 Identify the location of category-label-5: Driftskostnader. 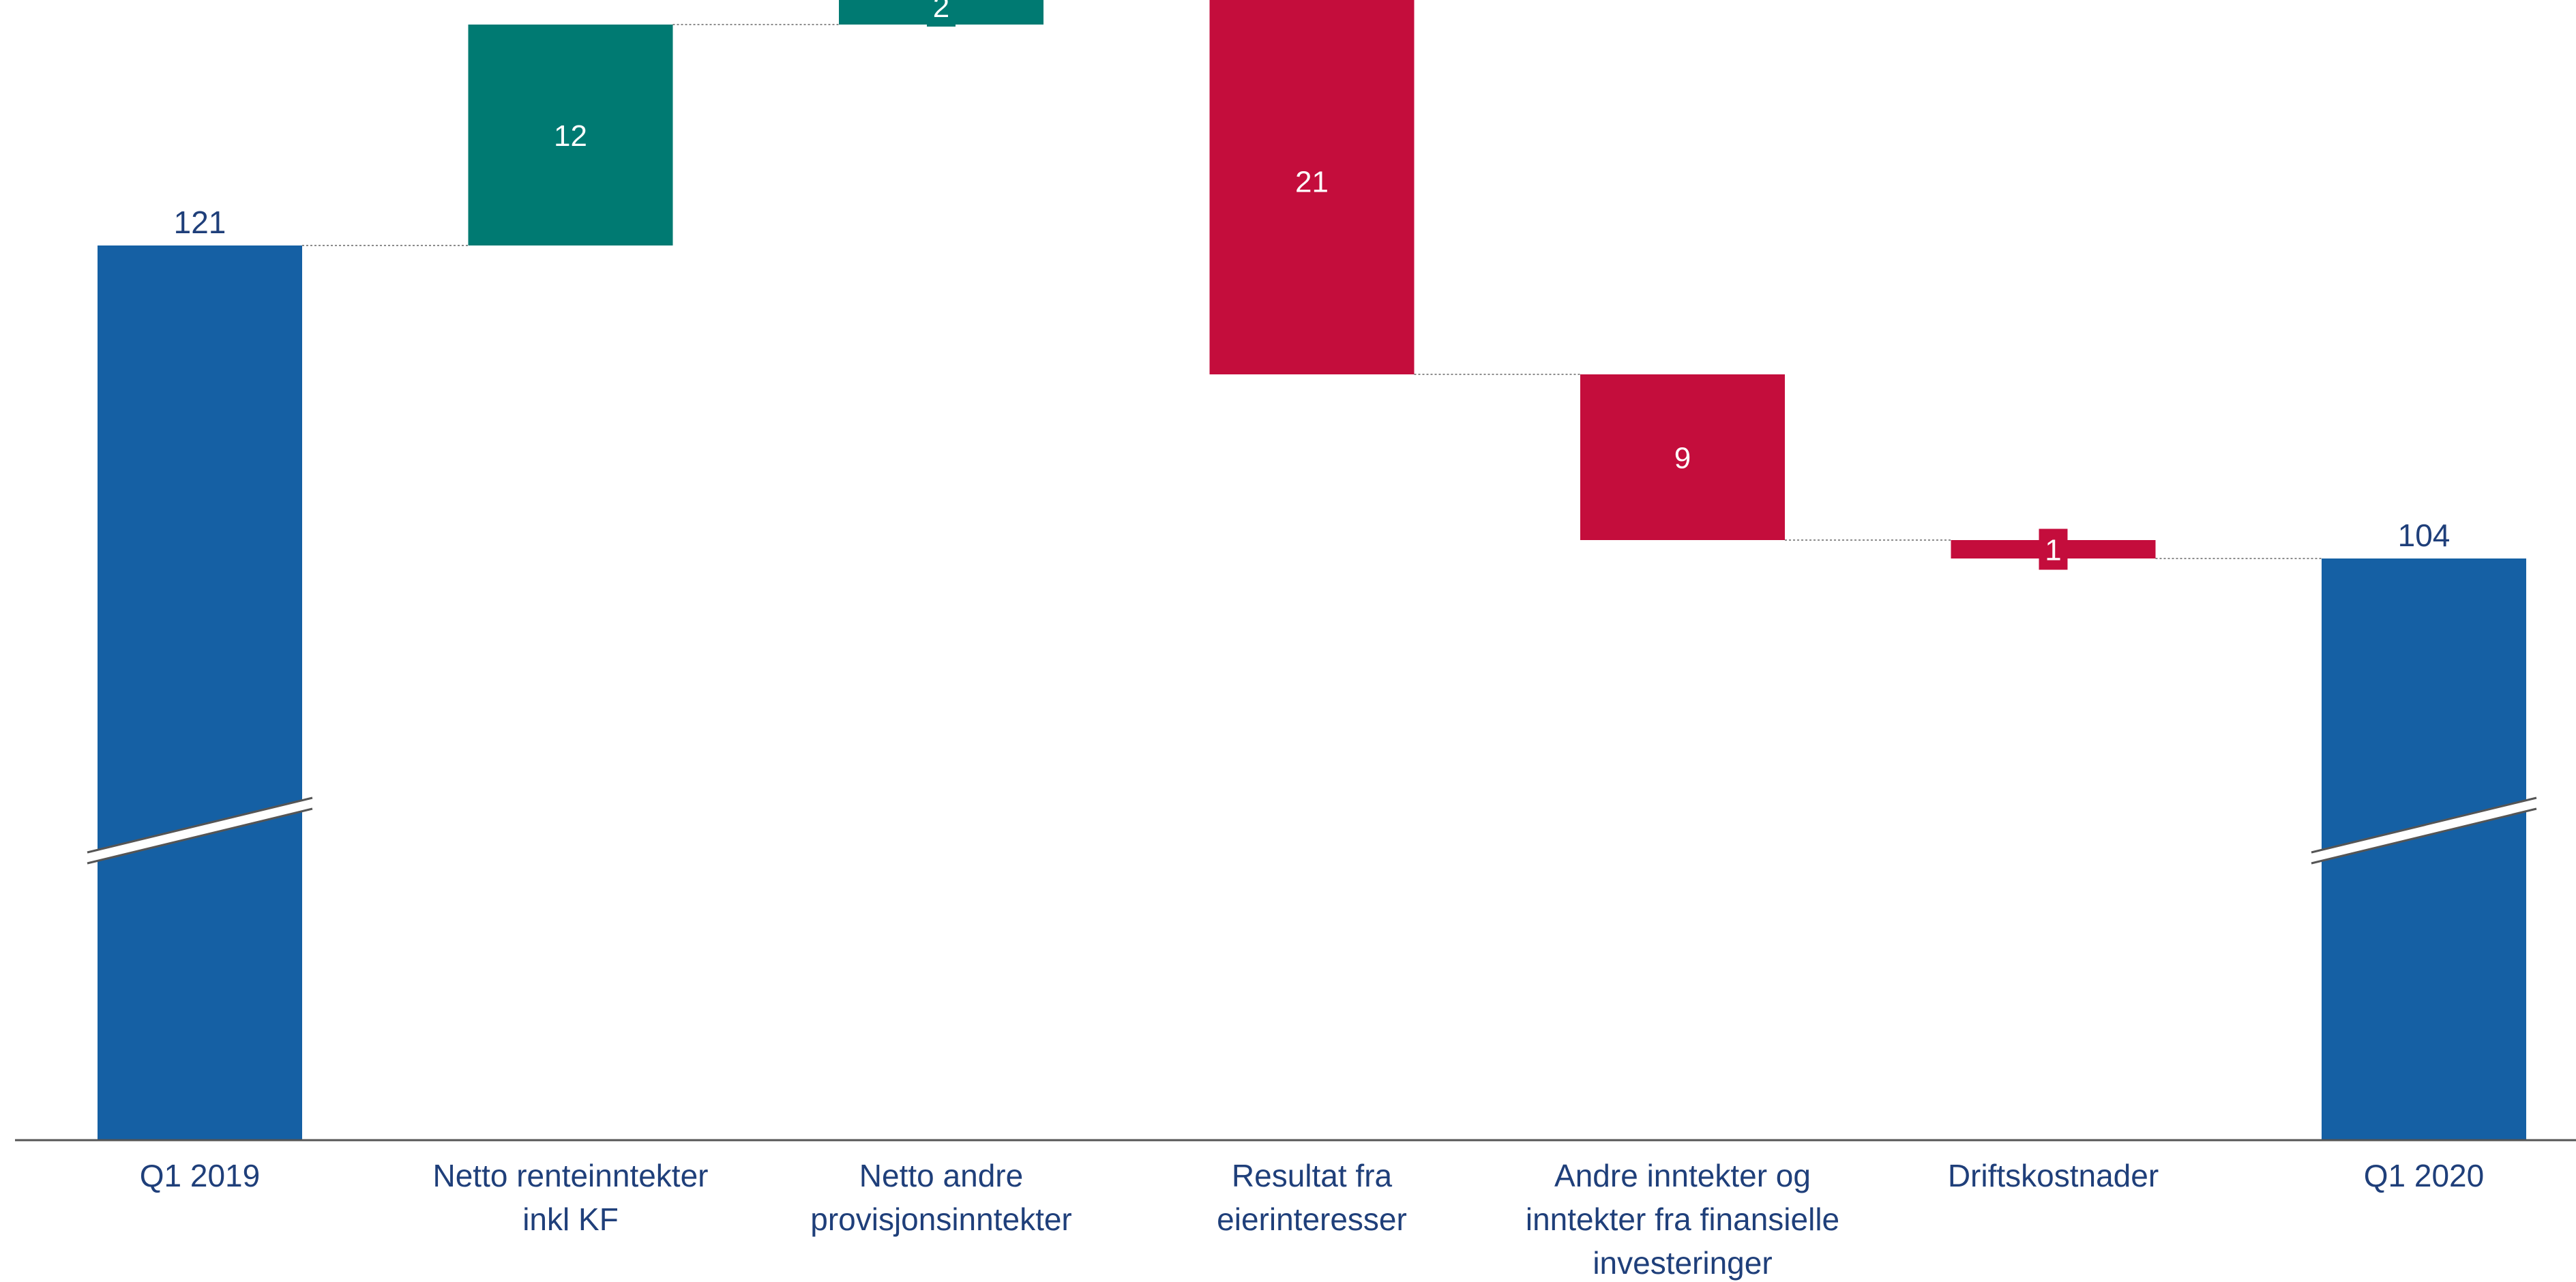
(2053, 1176).